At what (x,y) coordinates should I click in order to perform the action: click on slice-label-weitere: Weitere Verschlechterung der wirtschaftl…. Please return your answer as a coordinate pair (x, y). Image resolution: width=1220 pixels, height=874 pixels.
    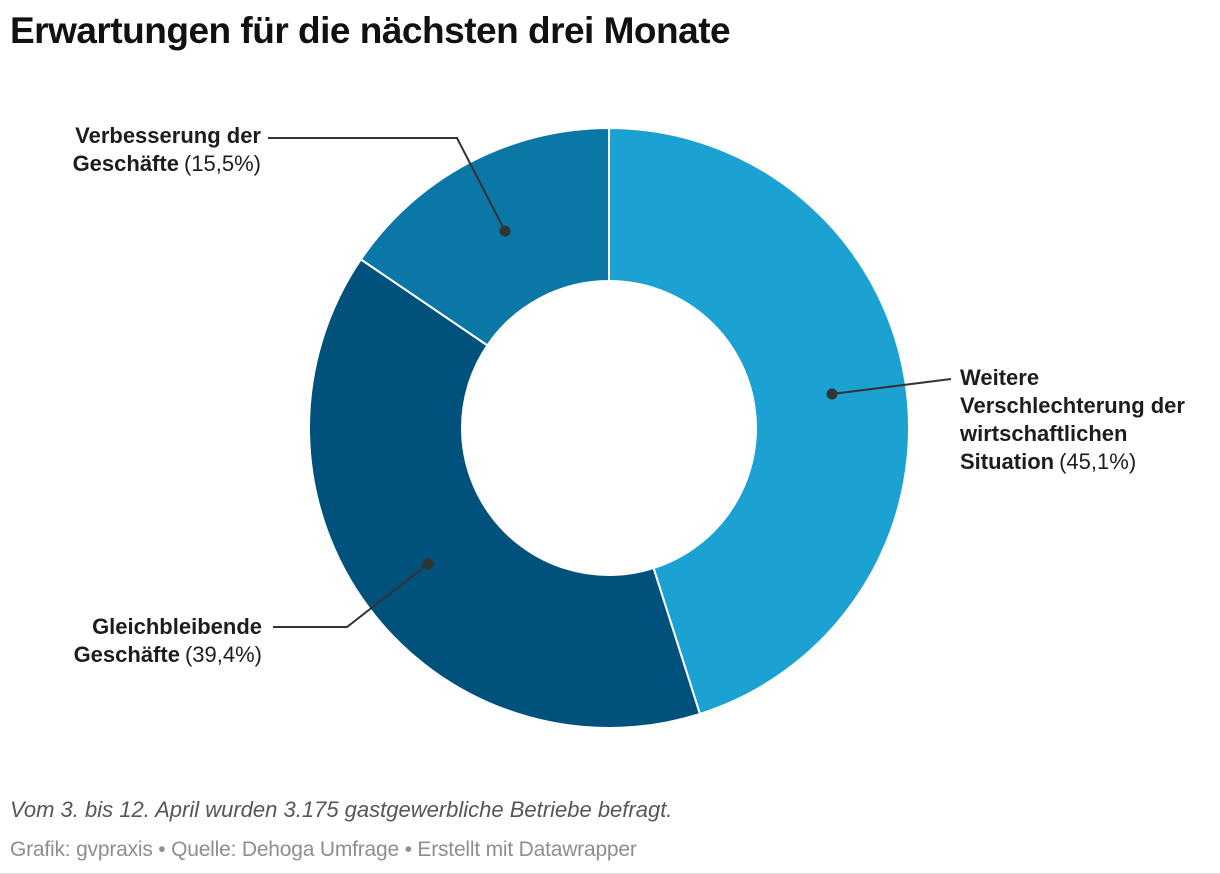
    Looking at the image, I should click on (1072, 420).